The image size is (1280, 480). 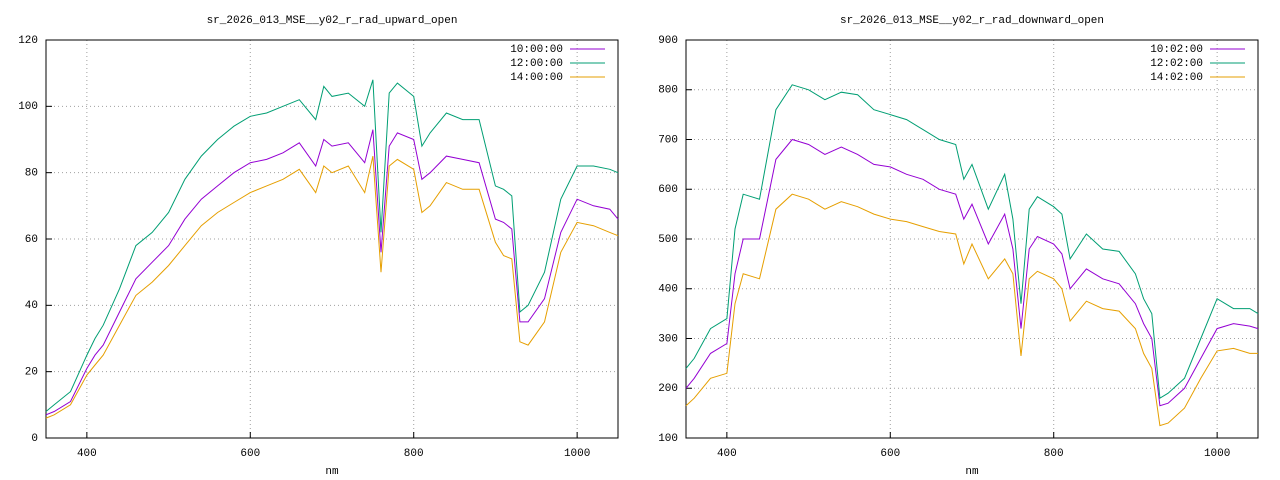 What do you see at coordinates (668, 389) in the screenshot?
I see `y-tick-label: 200` at bounding box center [668, 389].